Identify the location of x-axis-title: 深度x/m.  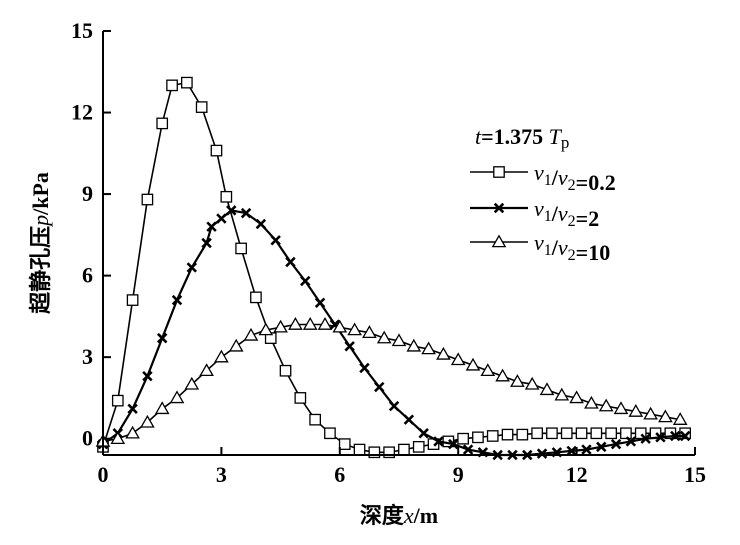
(399, 515).